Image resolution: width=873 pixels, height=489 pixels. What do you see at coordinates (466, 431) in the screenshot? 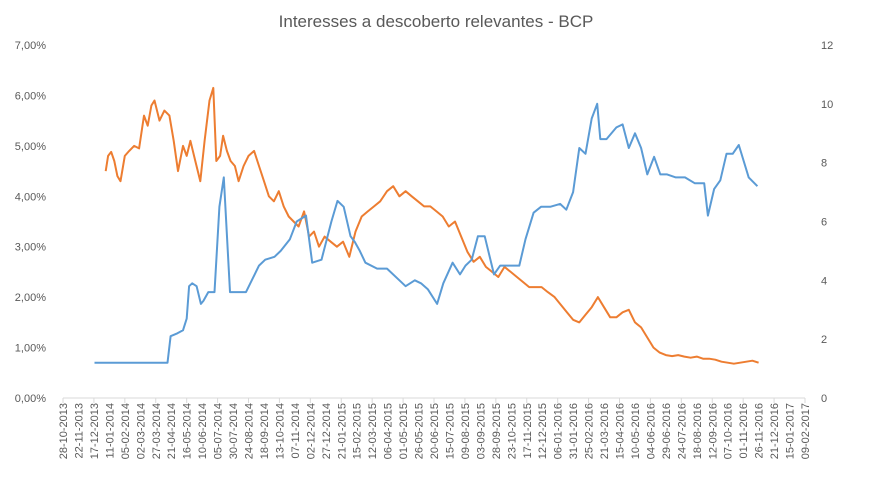
I see `x-tick-label: 09-08-2015` at bounding box center [466, 431].